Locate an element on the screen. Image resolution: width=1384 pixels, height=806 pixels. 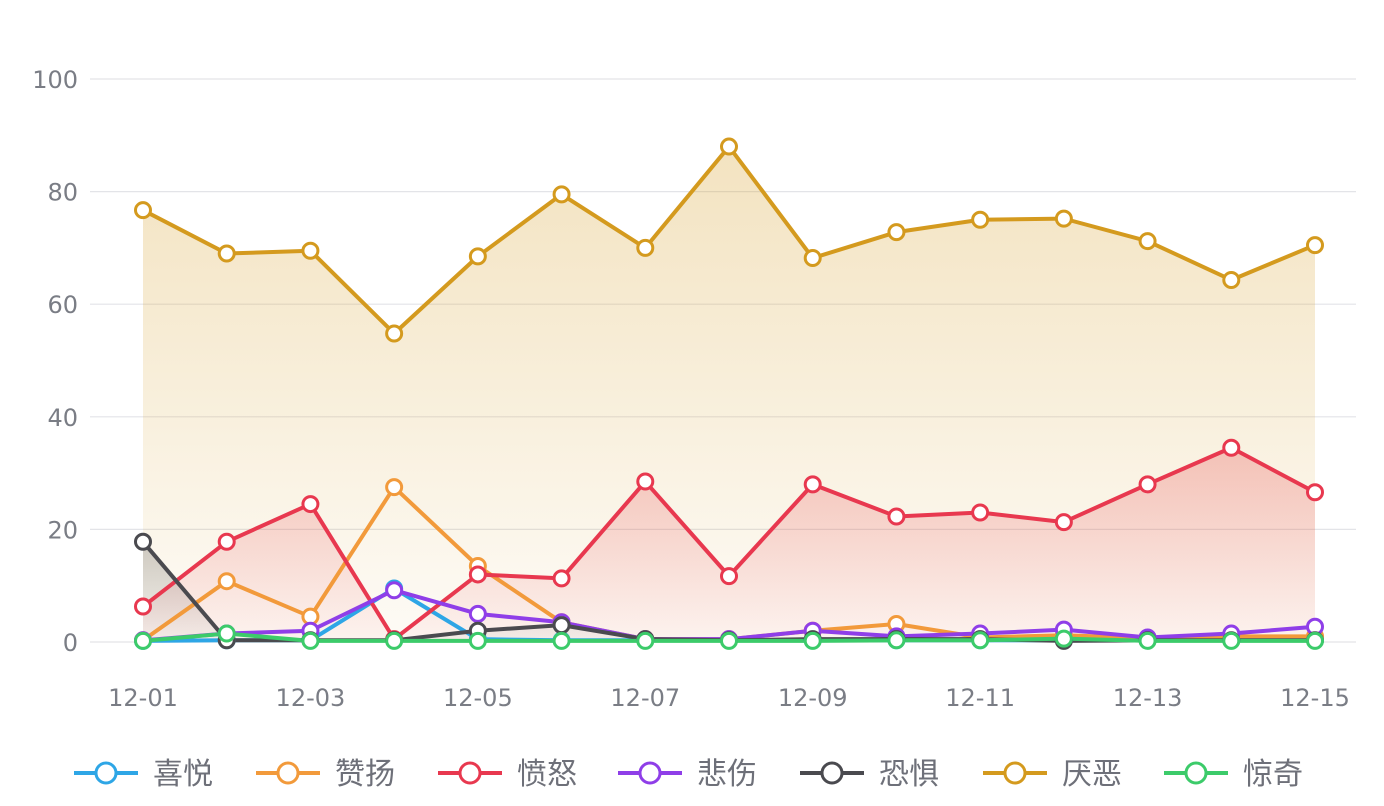
x-tick-label: 12-13 is located at coordinates (1148, 698).